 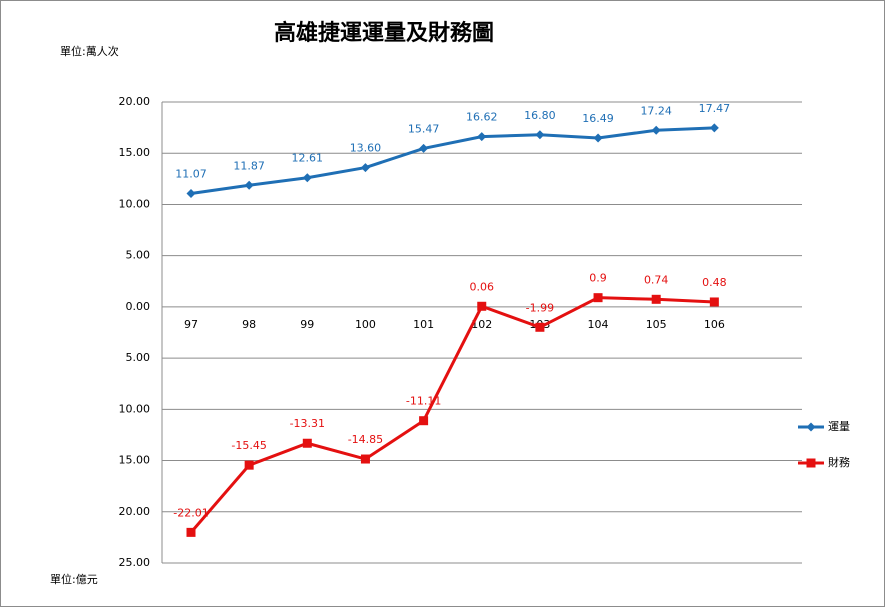 What do you see at coordinates (74, 579) in the screenshot?
I see `unit-label: 單位:億元` at bounding box center [74, 579].